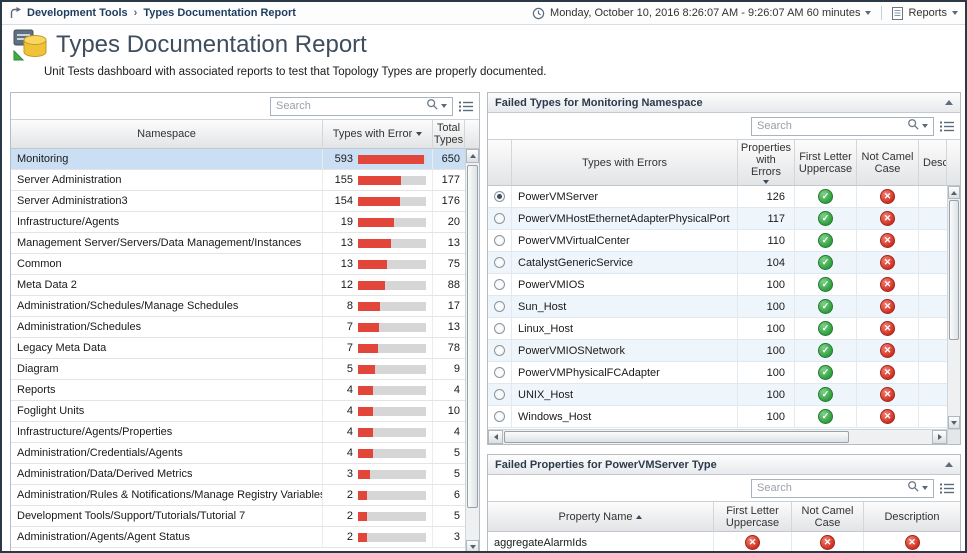  I want to click on search-icon, so click(913, 126).